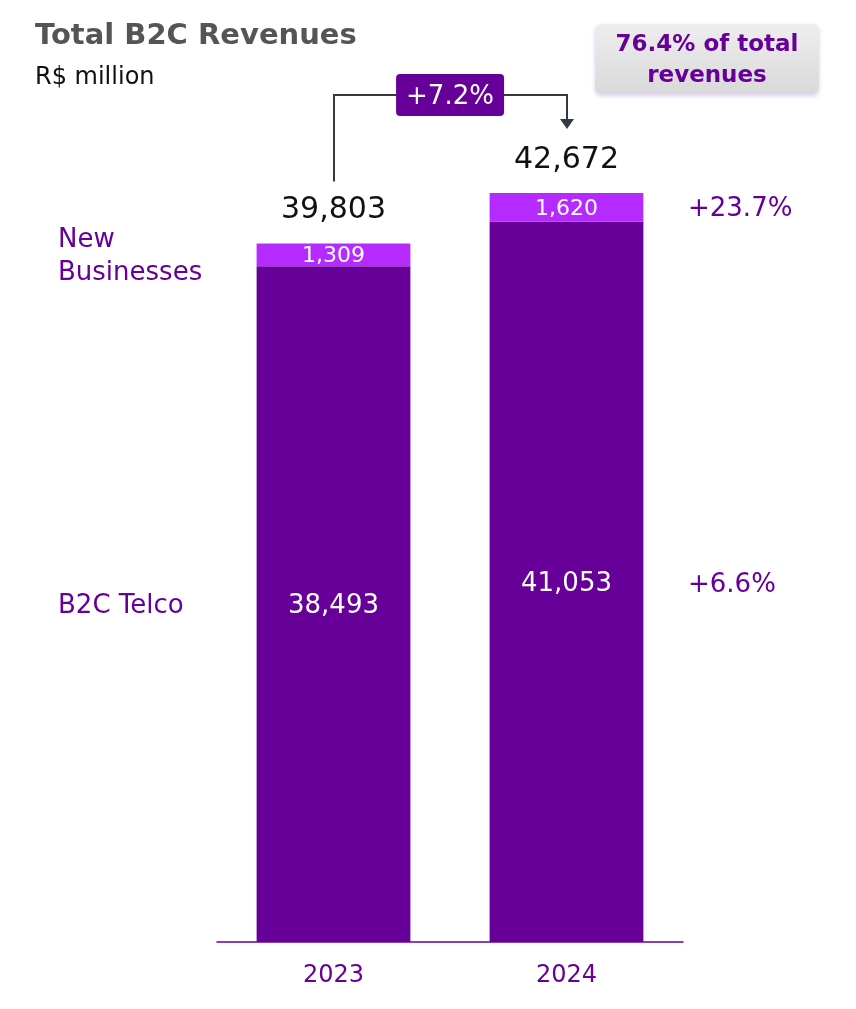 The height and width of the screenshot is (1009, 856). I want to click on chart-subtitle: R$ million, so click(95, 76).